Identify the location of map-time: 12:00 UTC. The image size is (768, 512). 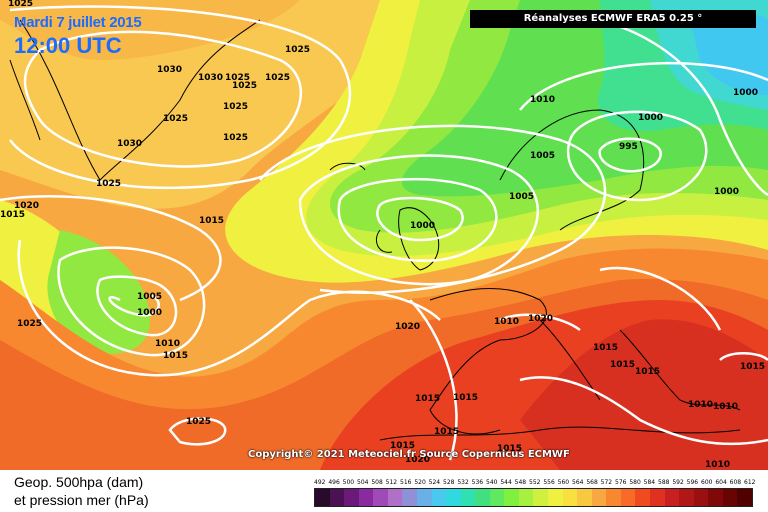
(68, 45).